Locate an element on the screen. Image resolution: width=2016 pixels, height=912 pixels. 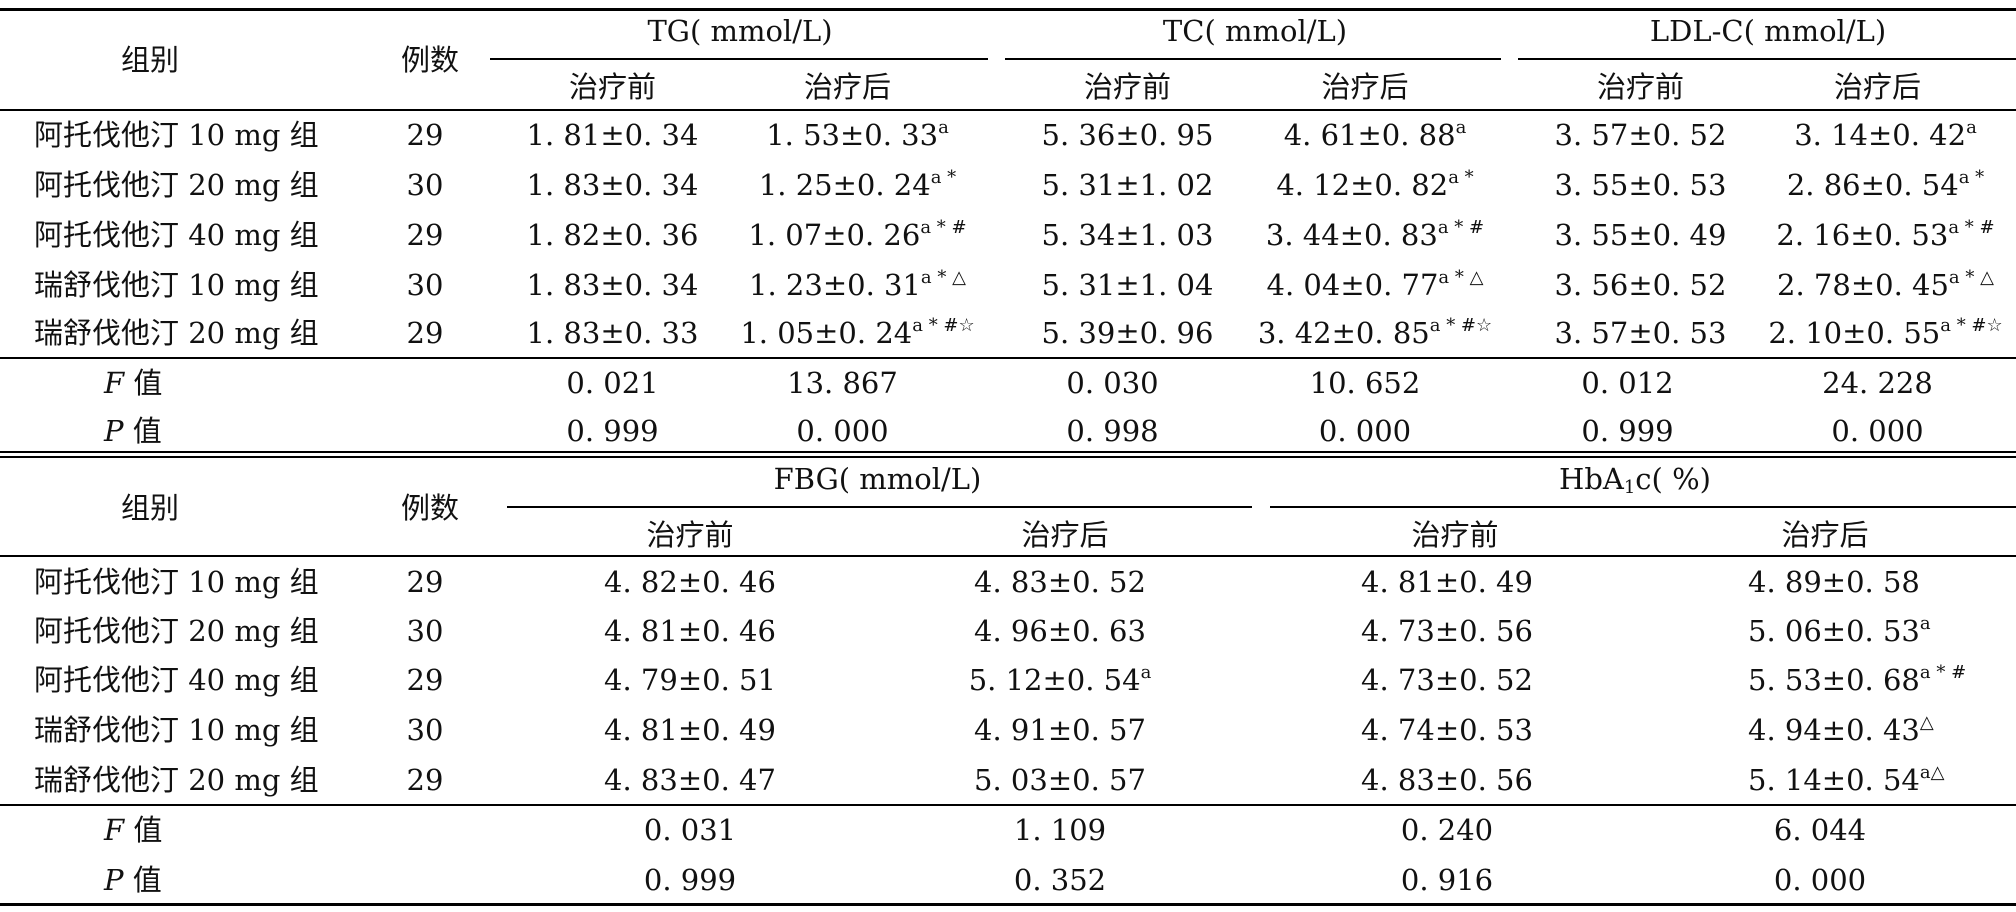
table1-row-name: 阿托伐他汀 10 mg 组 is located at coordinates (176, 135).